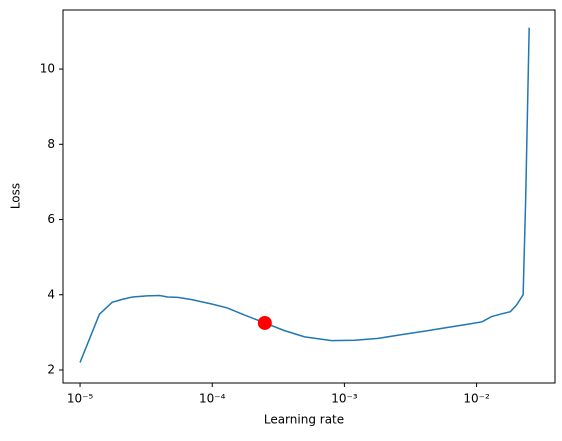 The height and width of the screenshot is (441, 562). Describe the element at coordinates (16, 196) in the screenshot. I see `y-axis-label: Loss` at that location.